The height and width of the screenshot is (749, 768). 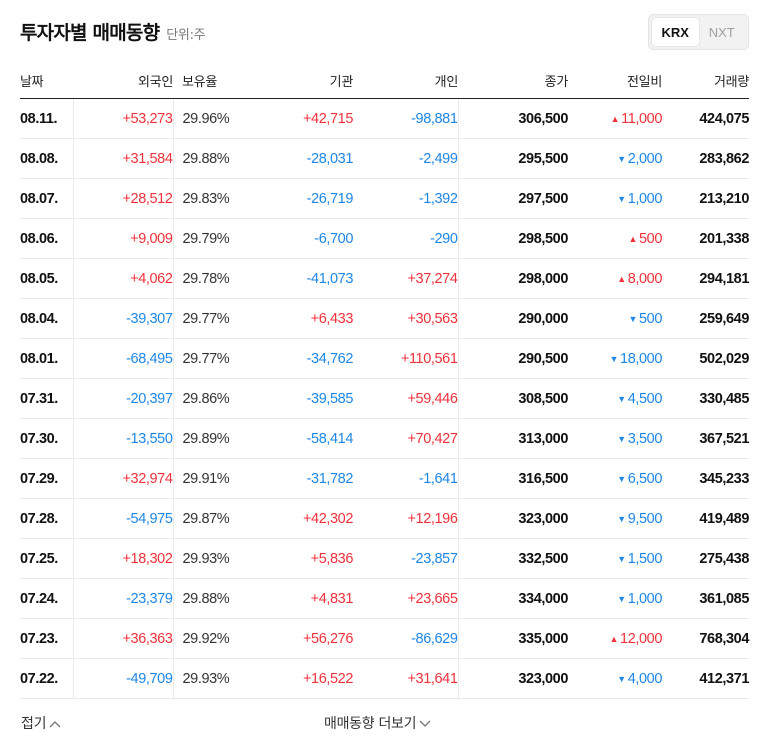 I want to click on more-trend-button: 매매동향 더보기, so click(x=377, y=723).